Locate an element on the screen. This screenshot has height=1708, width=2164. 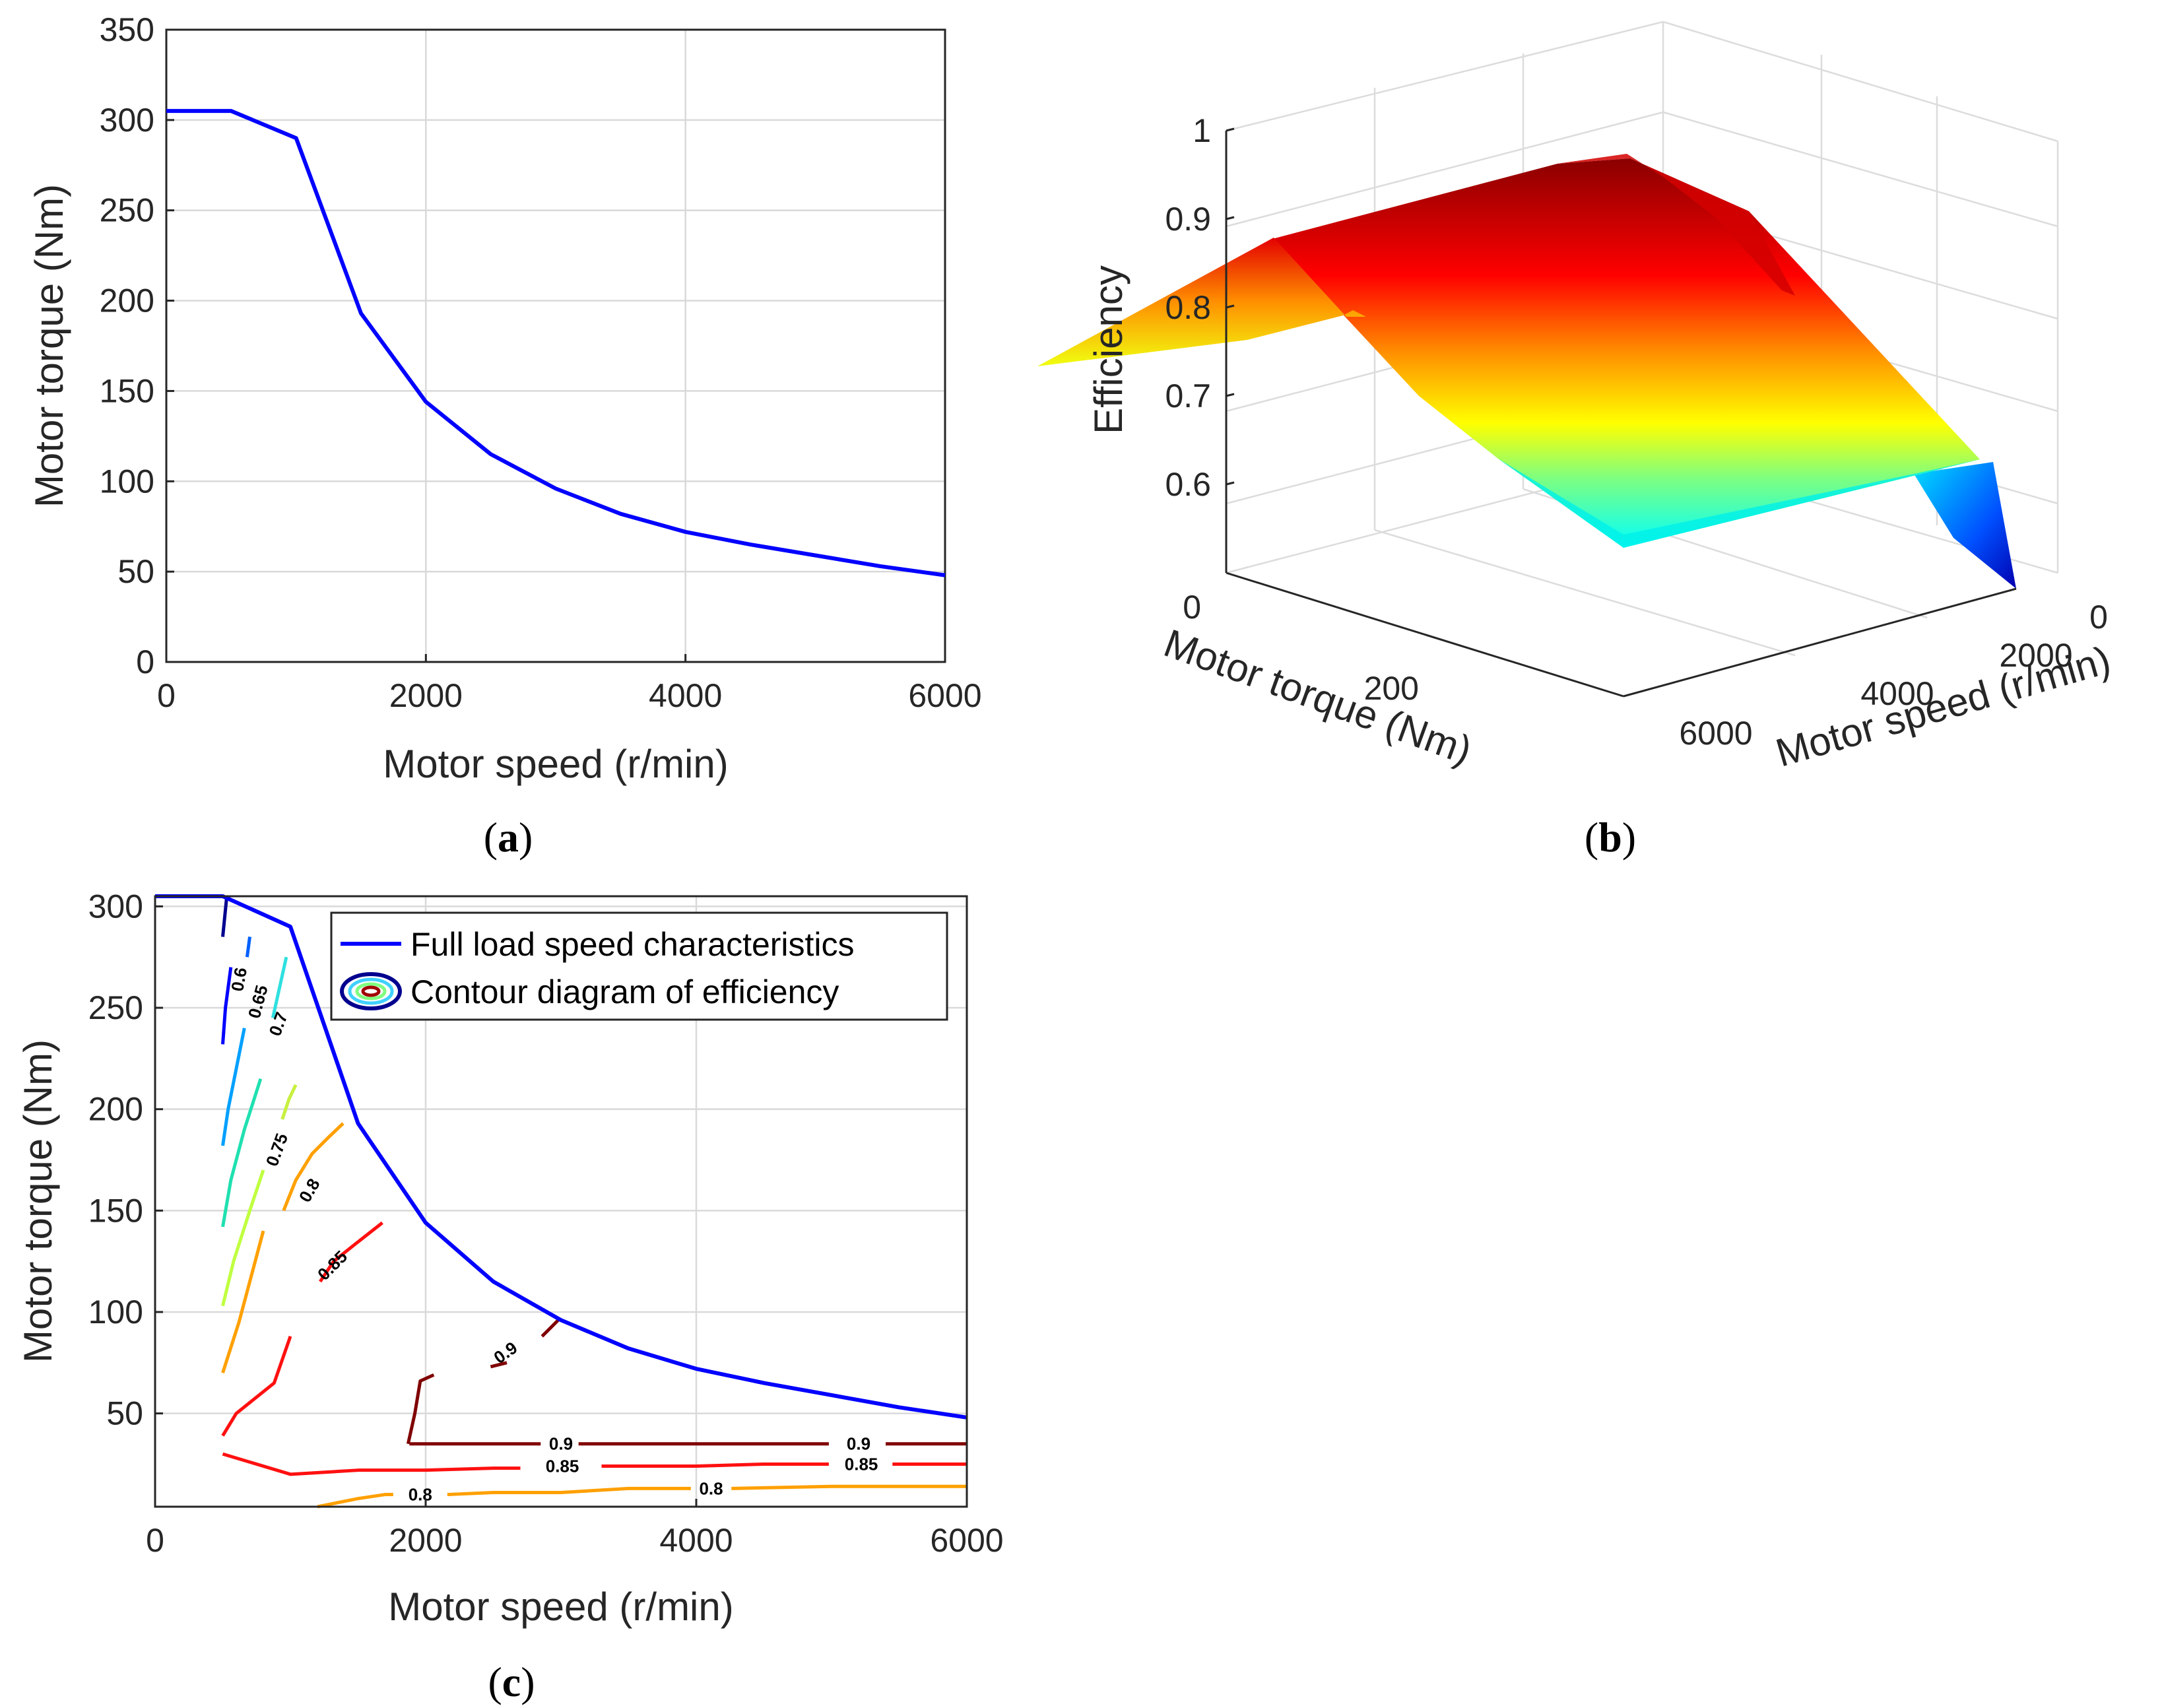
panel-c-ylabel: Motor torque (Nm) is located at coordinates (38, 1201).